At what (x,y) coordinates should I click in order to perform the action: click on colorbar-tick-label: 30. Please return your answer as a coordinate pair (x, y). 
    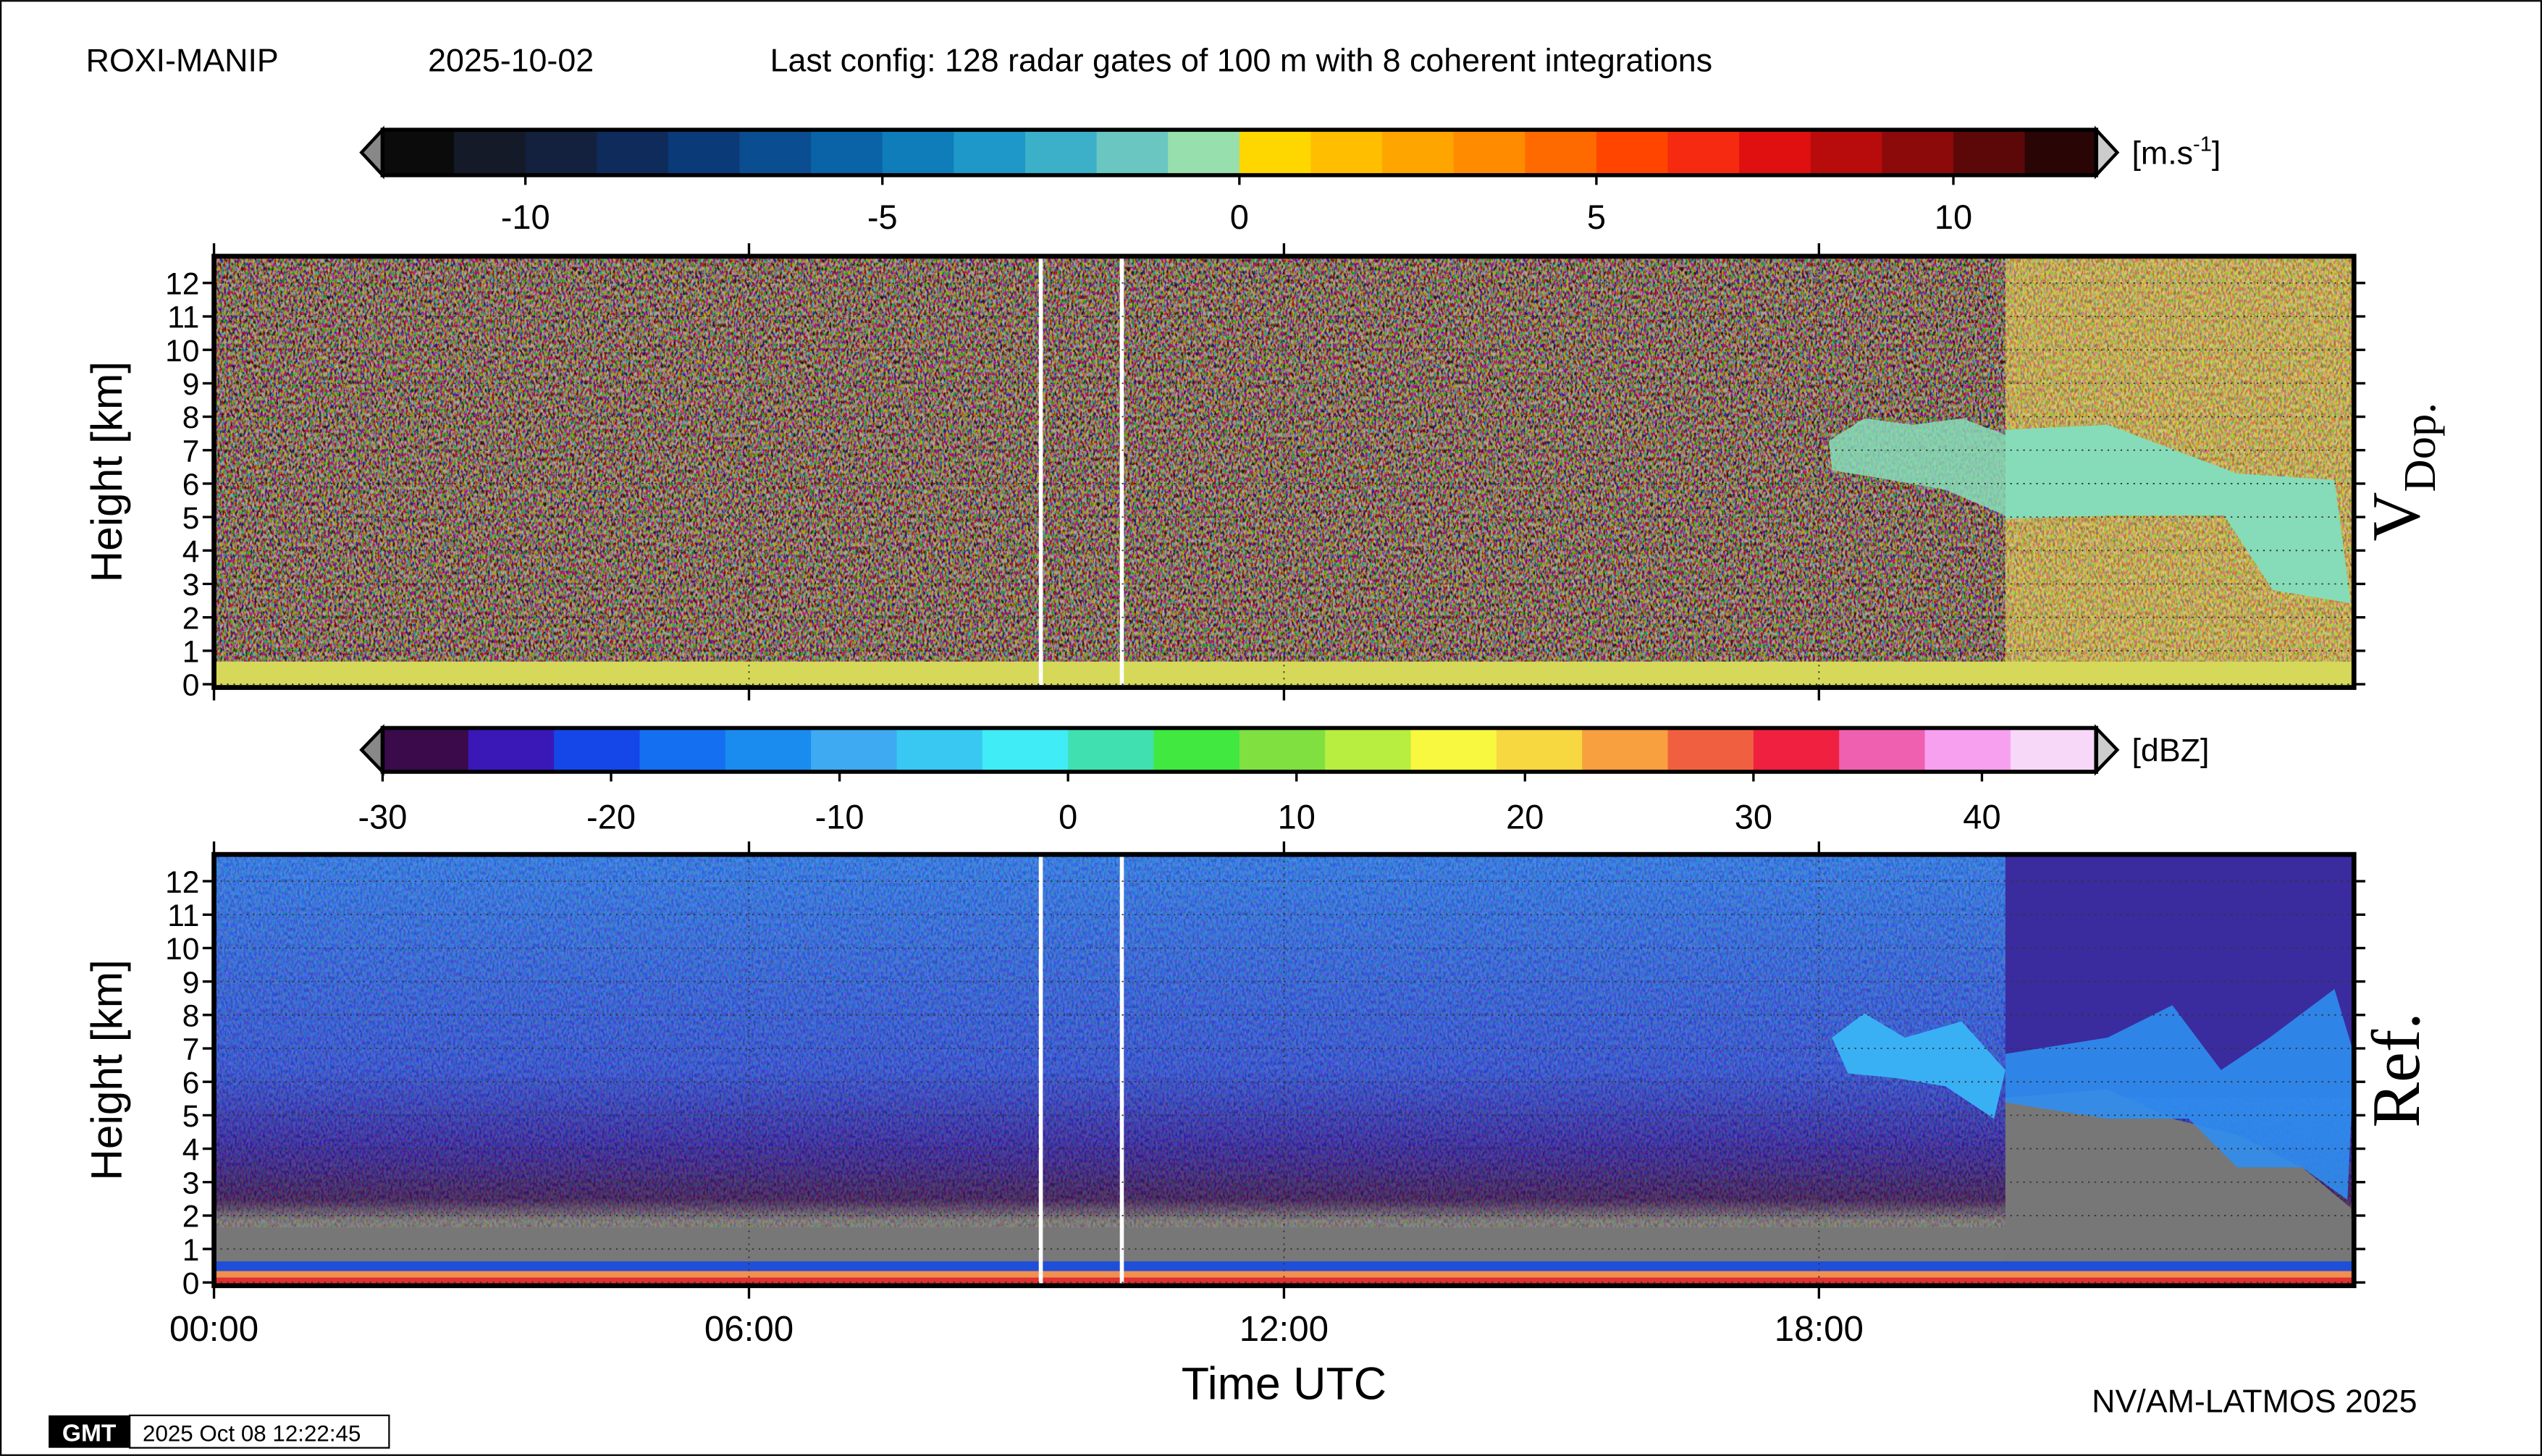
    Looking at the image, I should click on (1753, 816).